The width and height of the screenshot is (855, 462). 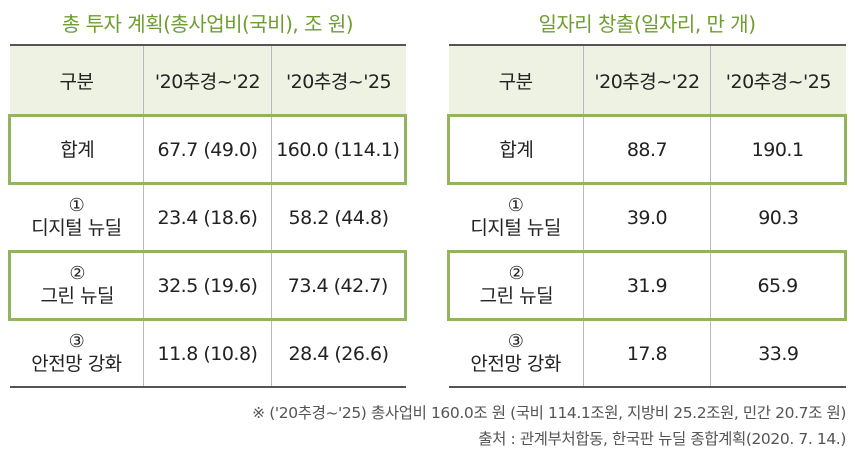 I want to click on cell-value: 32.5 (19.6), so click(x=207, y=285).